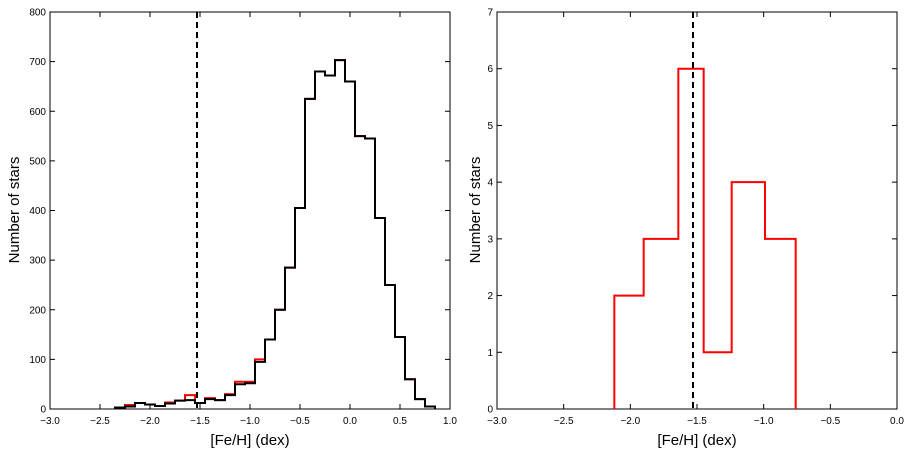 This screenshot has width=915, height=454. Describe the element at coordinates (490, 126) in the screenshot. I see `y-tick-label: 5` at that location.